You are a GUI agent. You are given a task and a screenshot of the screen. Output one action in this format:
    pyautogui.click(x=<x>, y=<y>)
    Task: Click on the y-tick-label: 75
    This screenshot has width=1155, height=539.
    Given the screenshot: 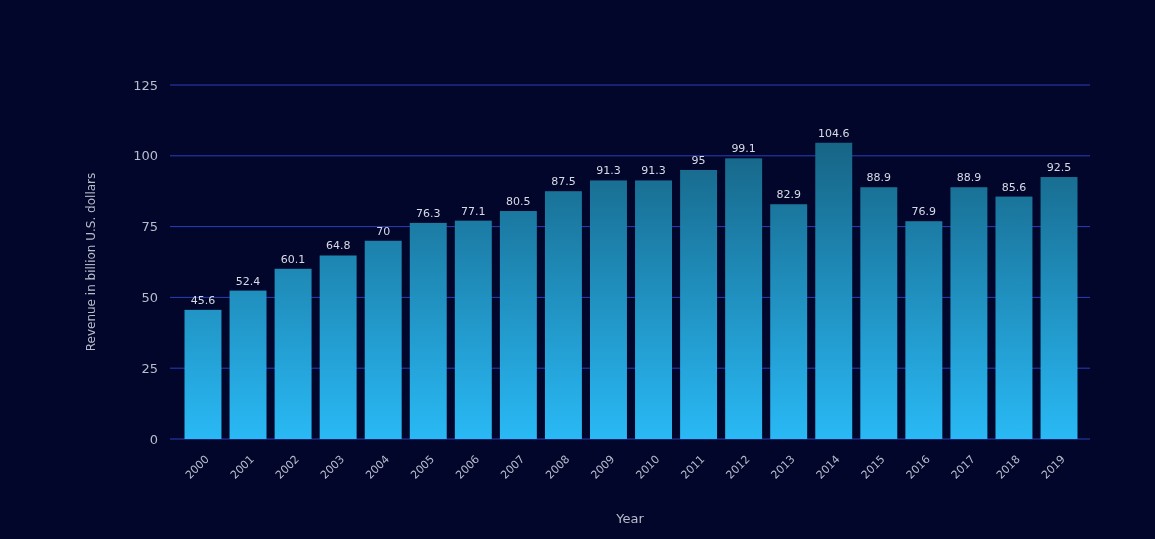 What is the action you would take?
    pyautogui.click(x=149, y=227)
    